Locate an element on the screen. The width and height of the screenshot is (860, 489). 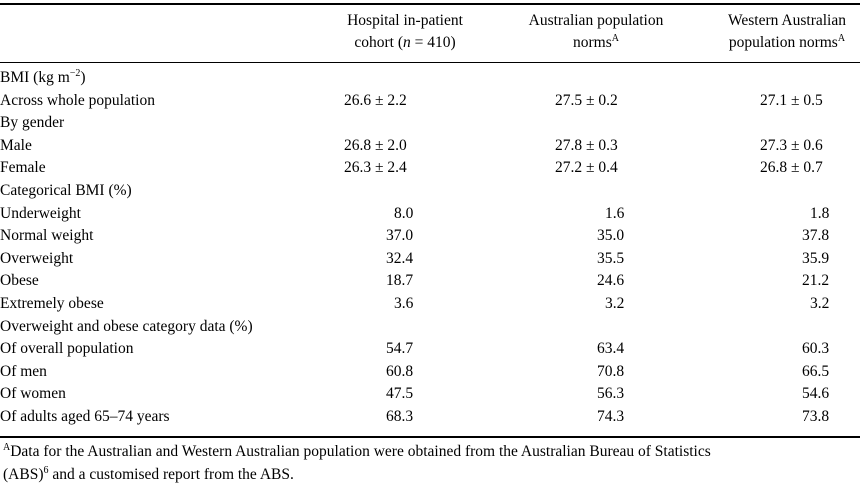
cell-v3: 54.6 is located at coordinates (800, 394).